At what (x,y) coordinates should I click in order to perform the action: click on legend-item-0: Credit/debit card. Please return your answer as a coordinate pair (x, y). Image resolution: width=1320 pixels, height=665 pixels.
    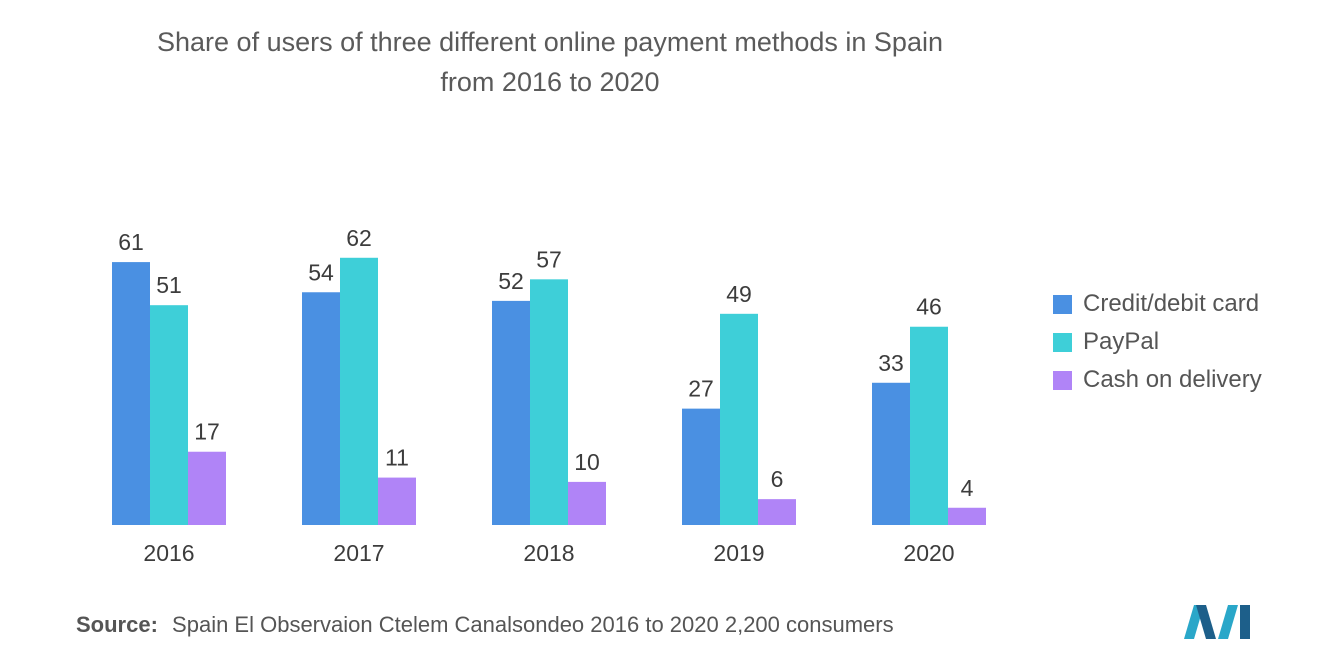
    Looking at the image, I should click on (1157, 304).